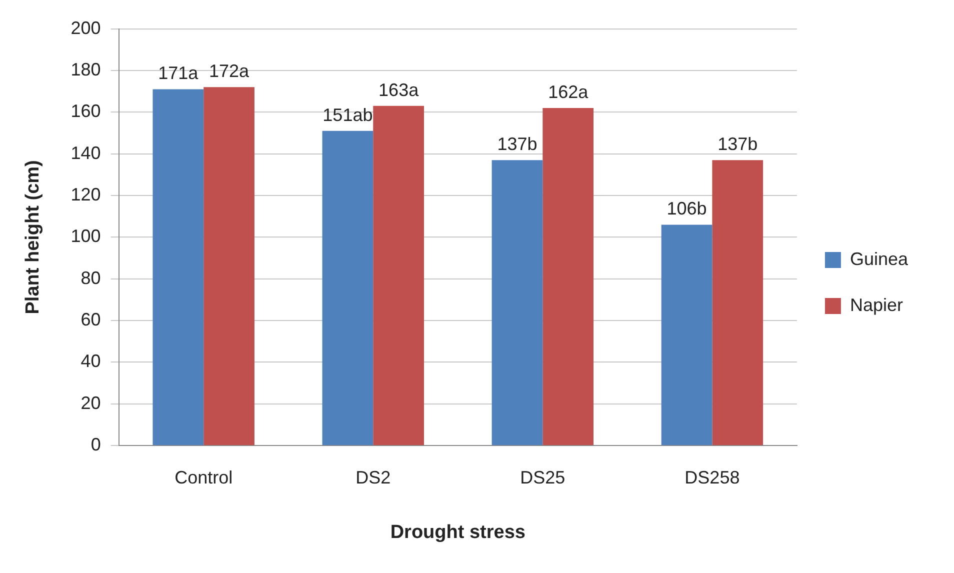  Describe the element at coordinates (543, 477) in the screenshot. I see `x-tick-label: DS25` at that location.